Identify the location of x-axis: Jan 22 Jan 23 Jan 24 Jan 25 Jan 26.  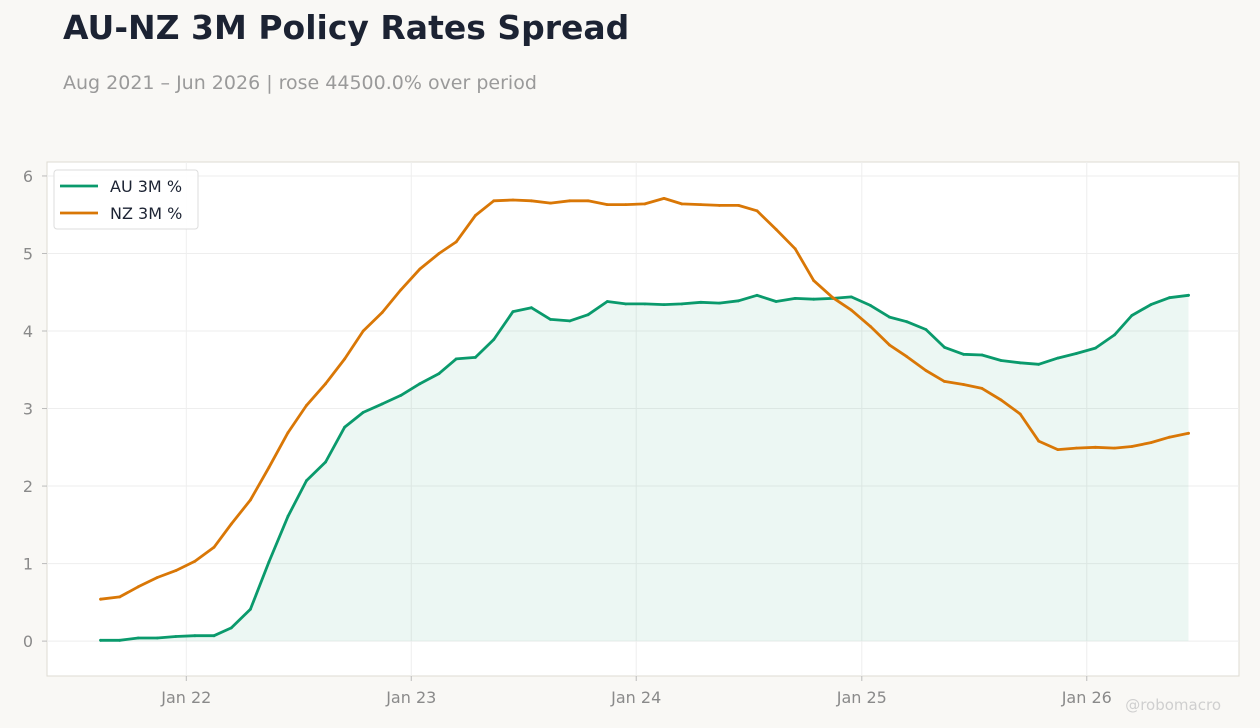
(636, 691).